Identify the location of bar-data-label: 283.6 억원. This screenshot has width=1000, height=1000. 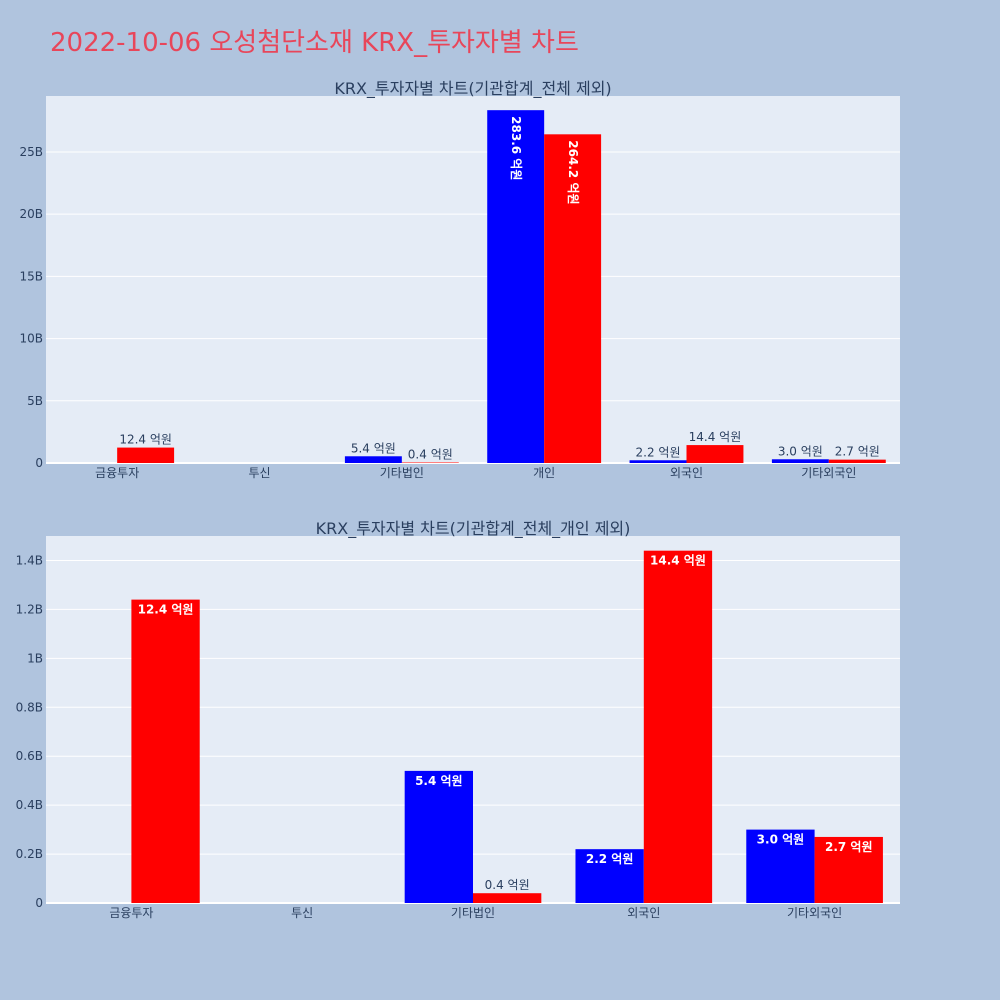
(516, 148).